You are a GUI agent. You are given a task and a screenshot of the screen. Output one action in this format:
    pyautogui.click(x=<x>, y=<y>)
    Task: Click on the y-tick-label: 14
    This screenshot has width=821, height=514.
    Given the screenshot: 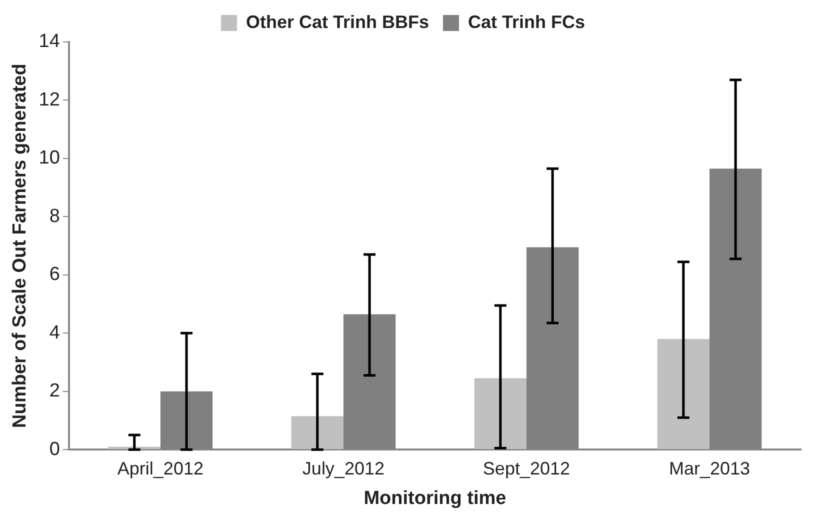 What is the action you would take?
    pyautogui.click(x=49, y=41)
    